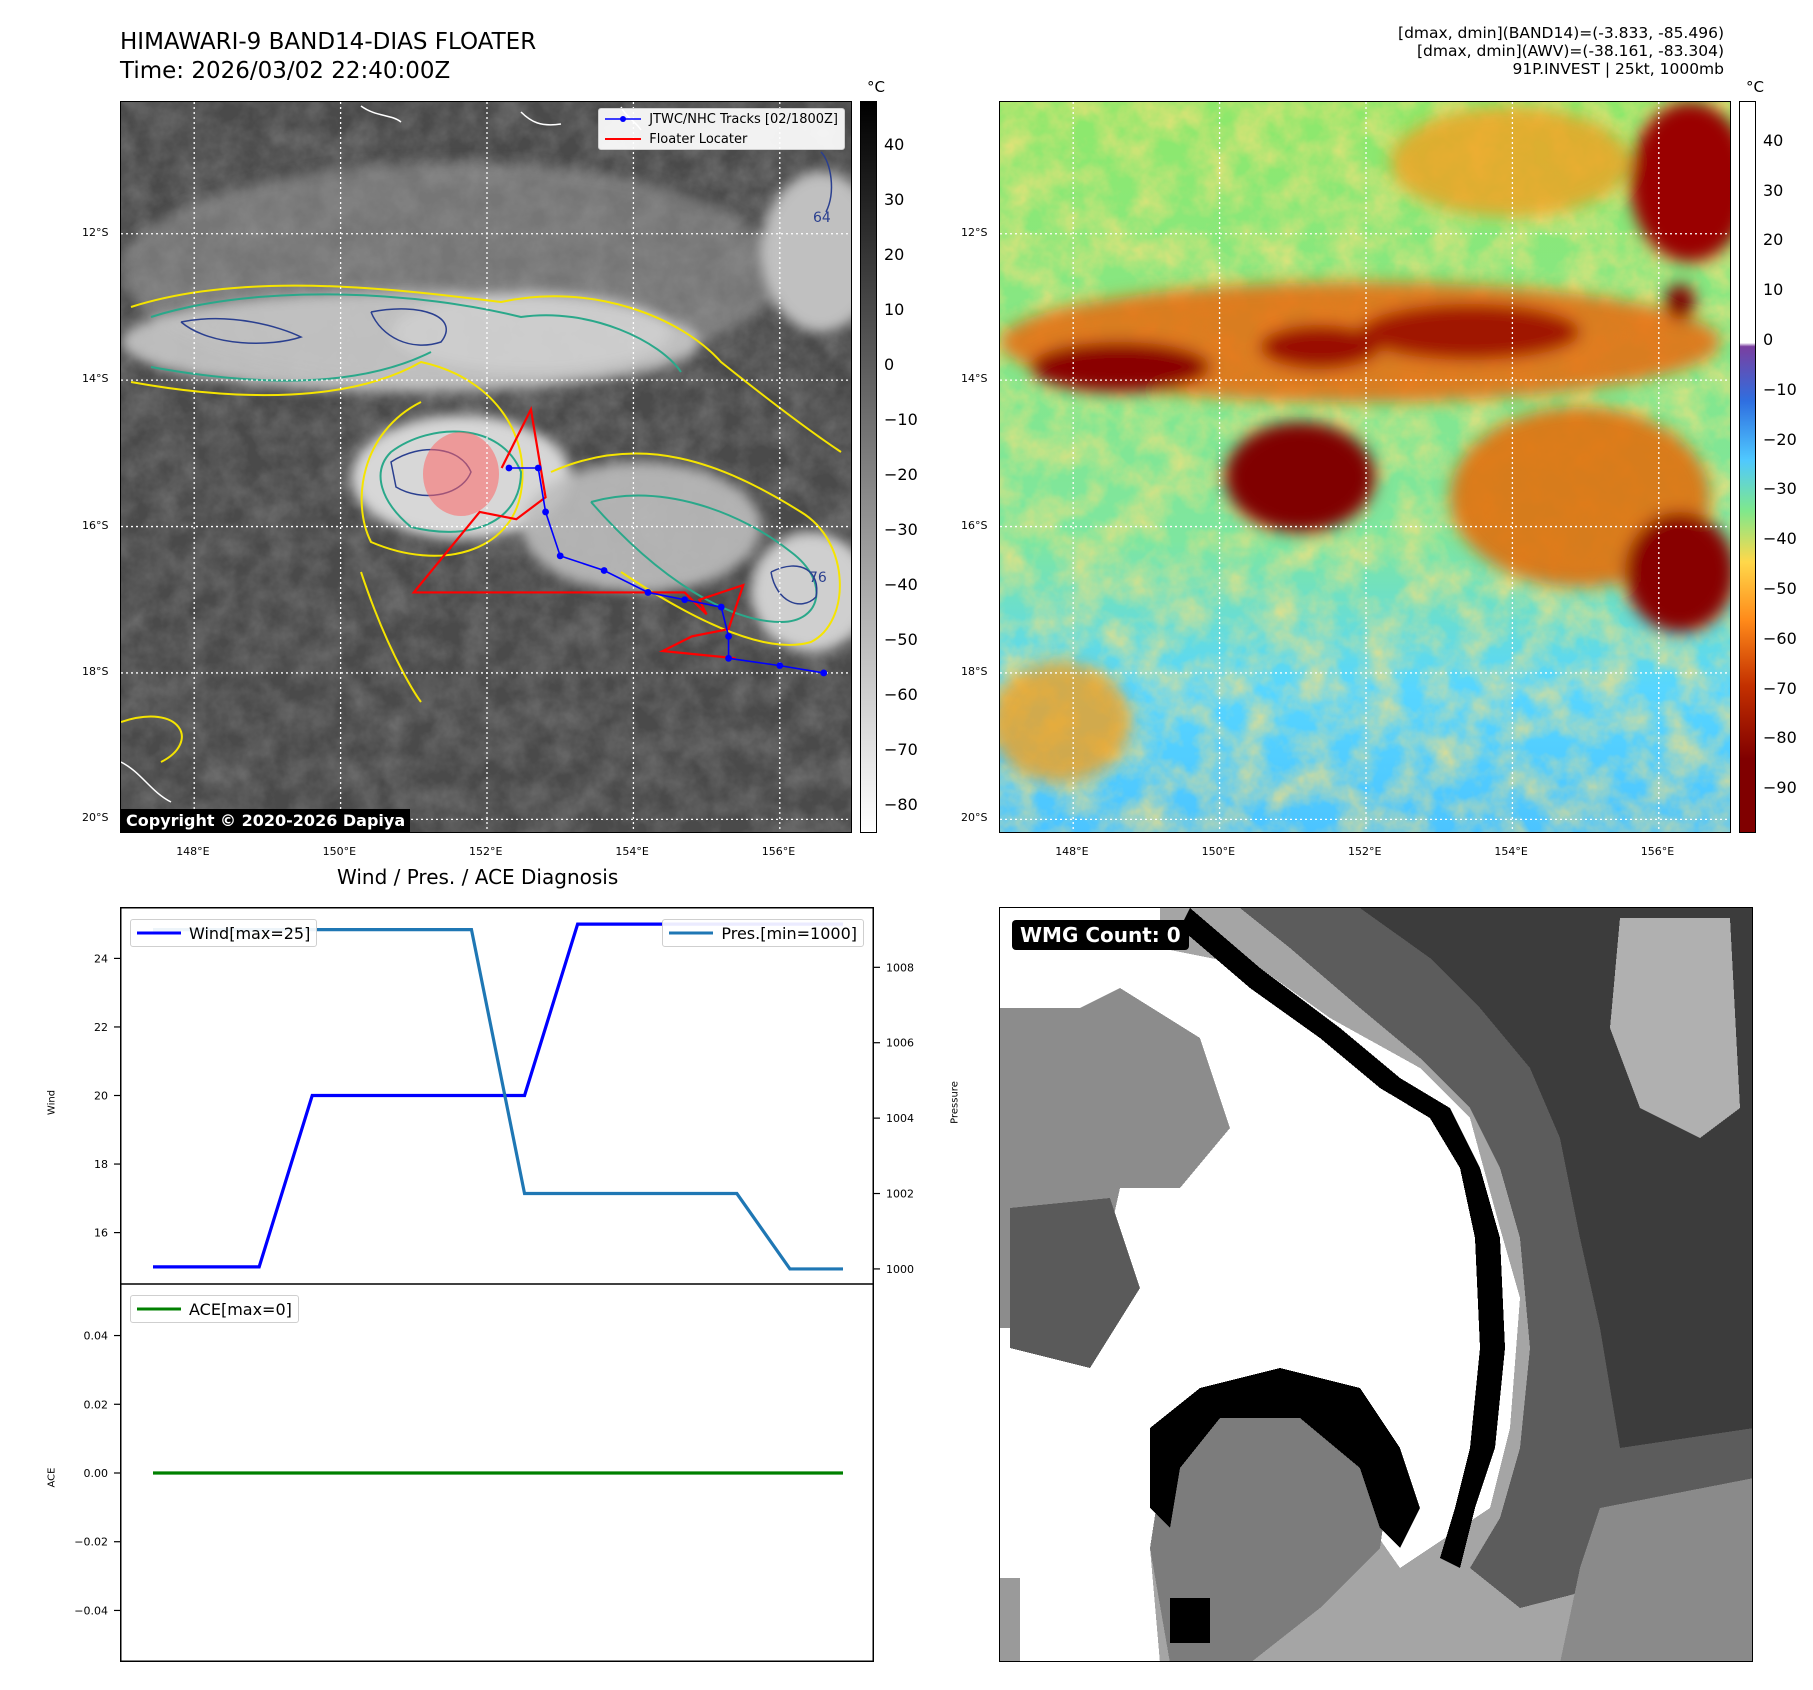  Describe the element at coordinates (95, 671) in the screenshot. I see `lat-tick-label: 18°S` at that location.